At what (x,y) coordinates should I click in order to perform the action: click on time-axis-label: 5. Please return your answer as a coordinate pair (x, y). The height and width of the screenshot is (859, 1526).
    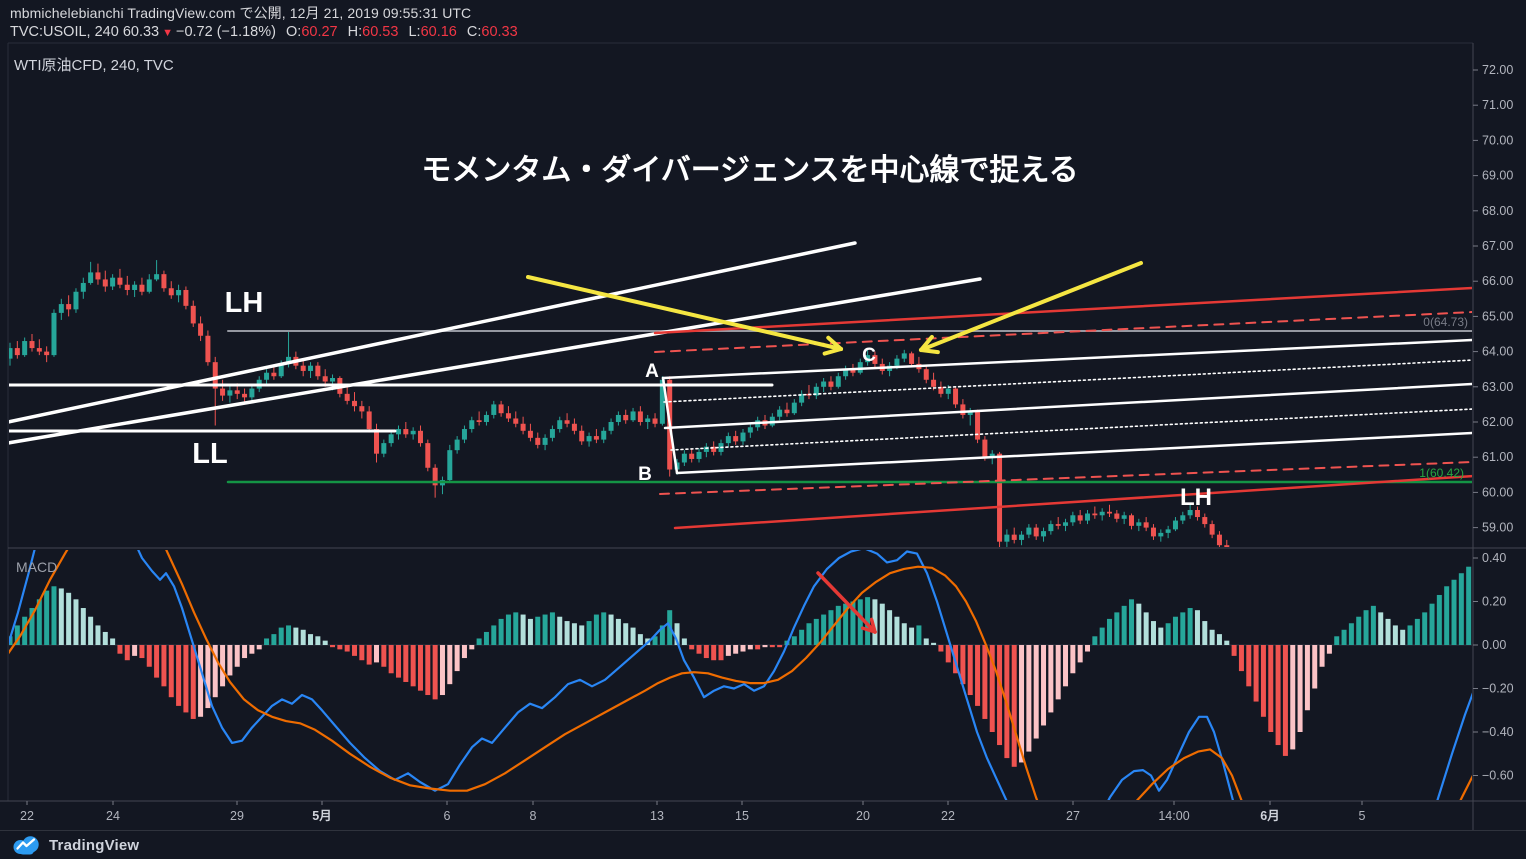
    Looking at the image, I should click on (1362, 816).